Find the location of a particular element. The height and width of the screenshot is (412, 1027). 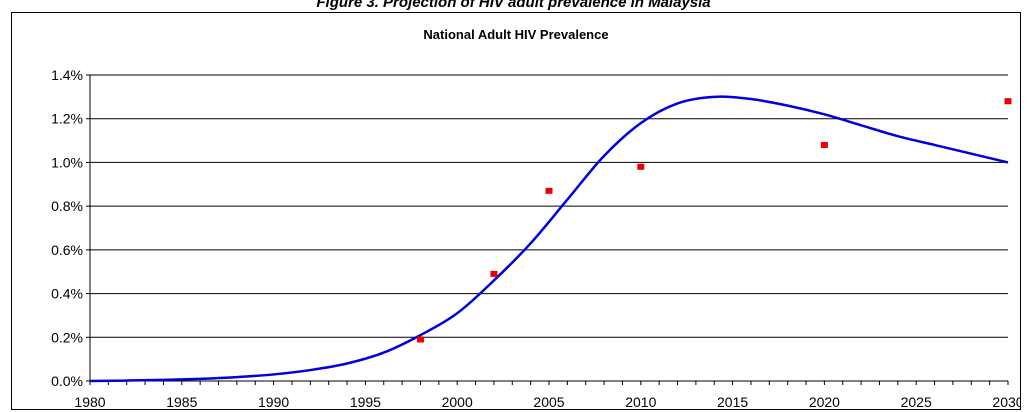

chart-title: National Adult HIV Prevalence is located at coordinates (515, 34).